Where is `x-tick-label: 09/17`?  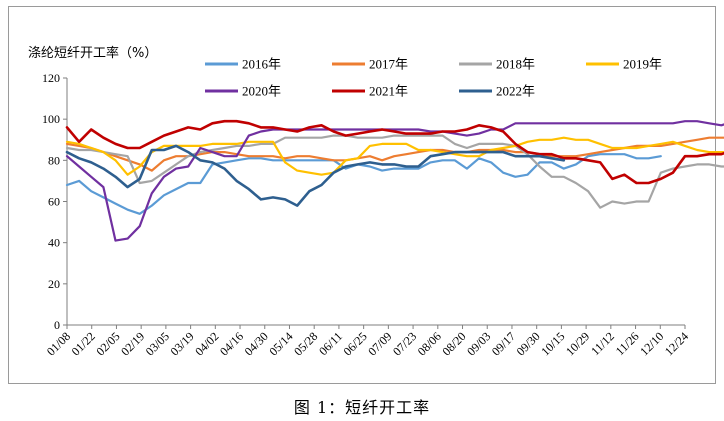 x-tick-label: 09/17 is located at coordinates (503, 343).